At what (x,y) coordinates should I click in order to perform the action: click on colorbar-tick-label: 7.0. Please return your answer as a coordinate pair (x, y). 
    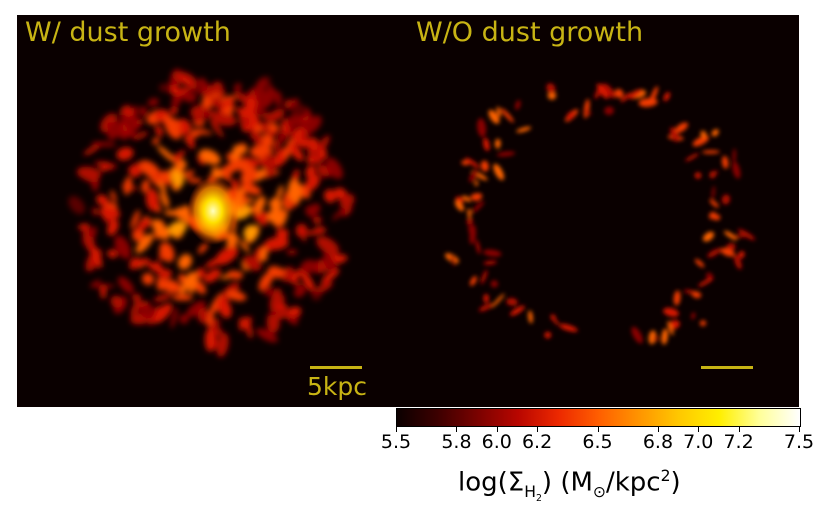
    Looking at the image, I should click on (698, 442).